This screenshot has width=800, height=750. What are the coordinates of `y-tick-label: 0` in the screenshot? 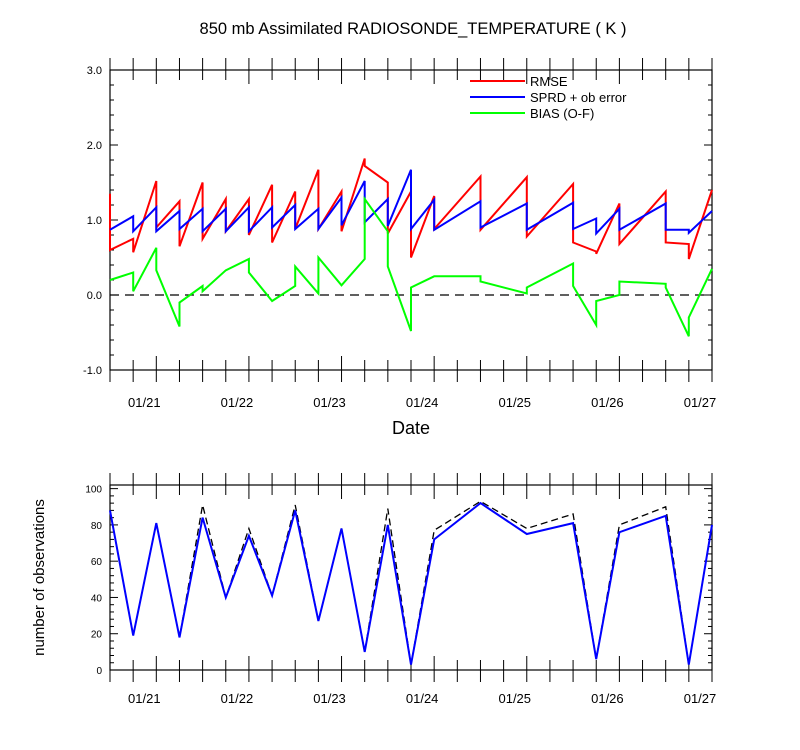 It's located at (99, 671).